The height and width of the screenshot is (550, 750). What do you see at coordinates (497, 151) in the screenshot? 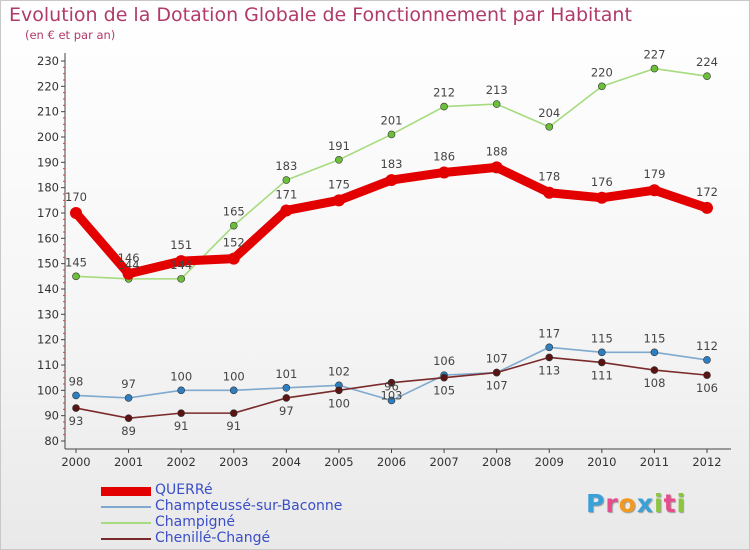
I see `data-label: 188` at bounding box center [497, 151].